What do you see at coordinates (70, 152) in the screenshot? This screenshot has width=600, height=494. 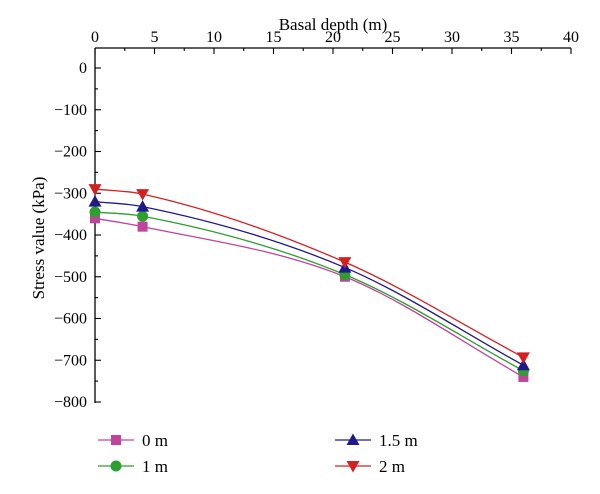 I see `y-tick-label: −200` at bounding box center [70, 152].